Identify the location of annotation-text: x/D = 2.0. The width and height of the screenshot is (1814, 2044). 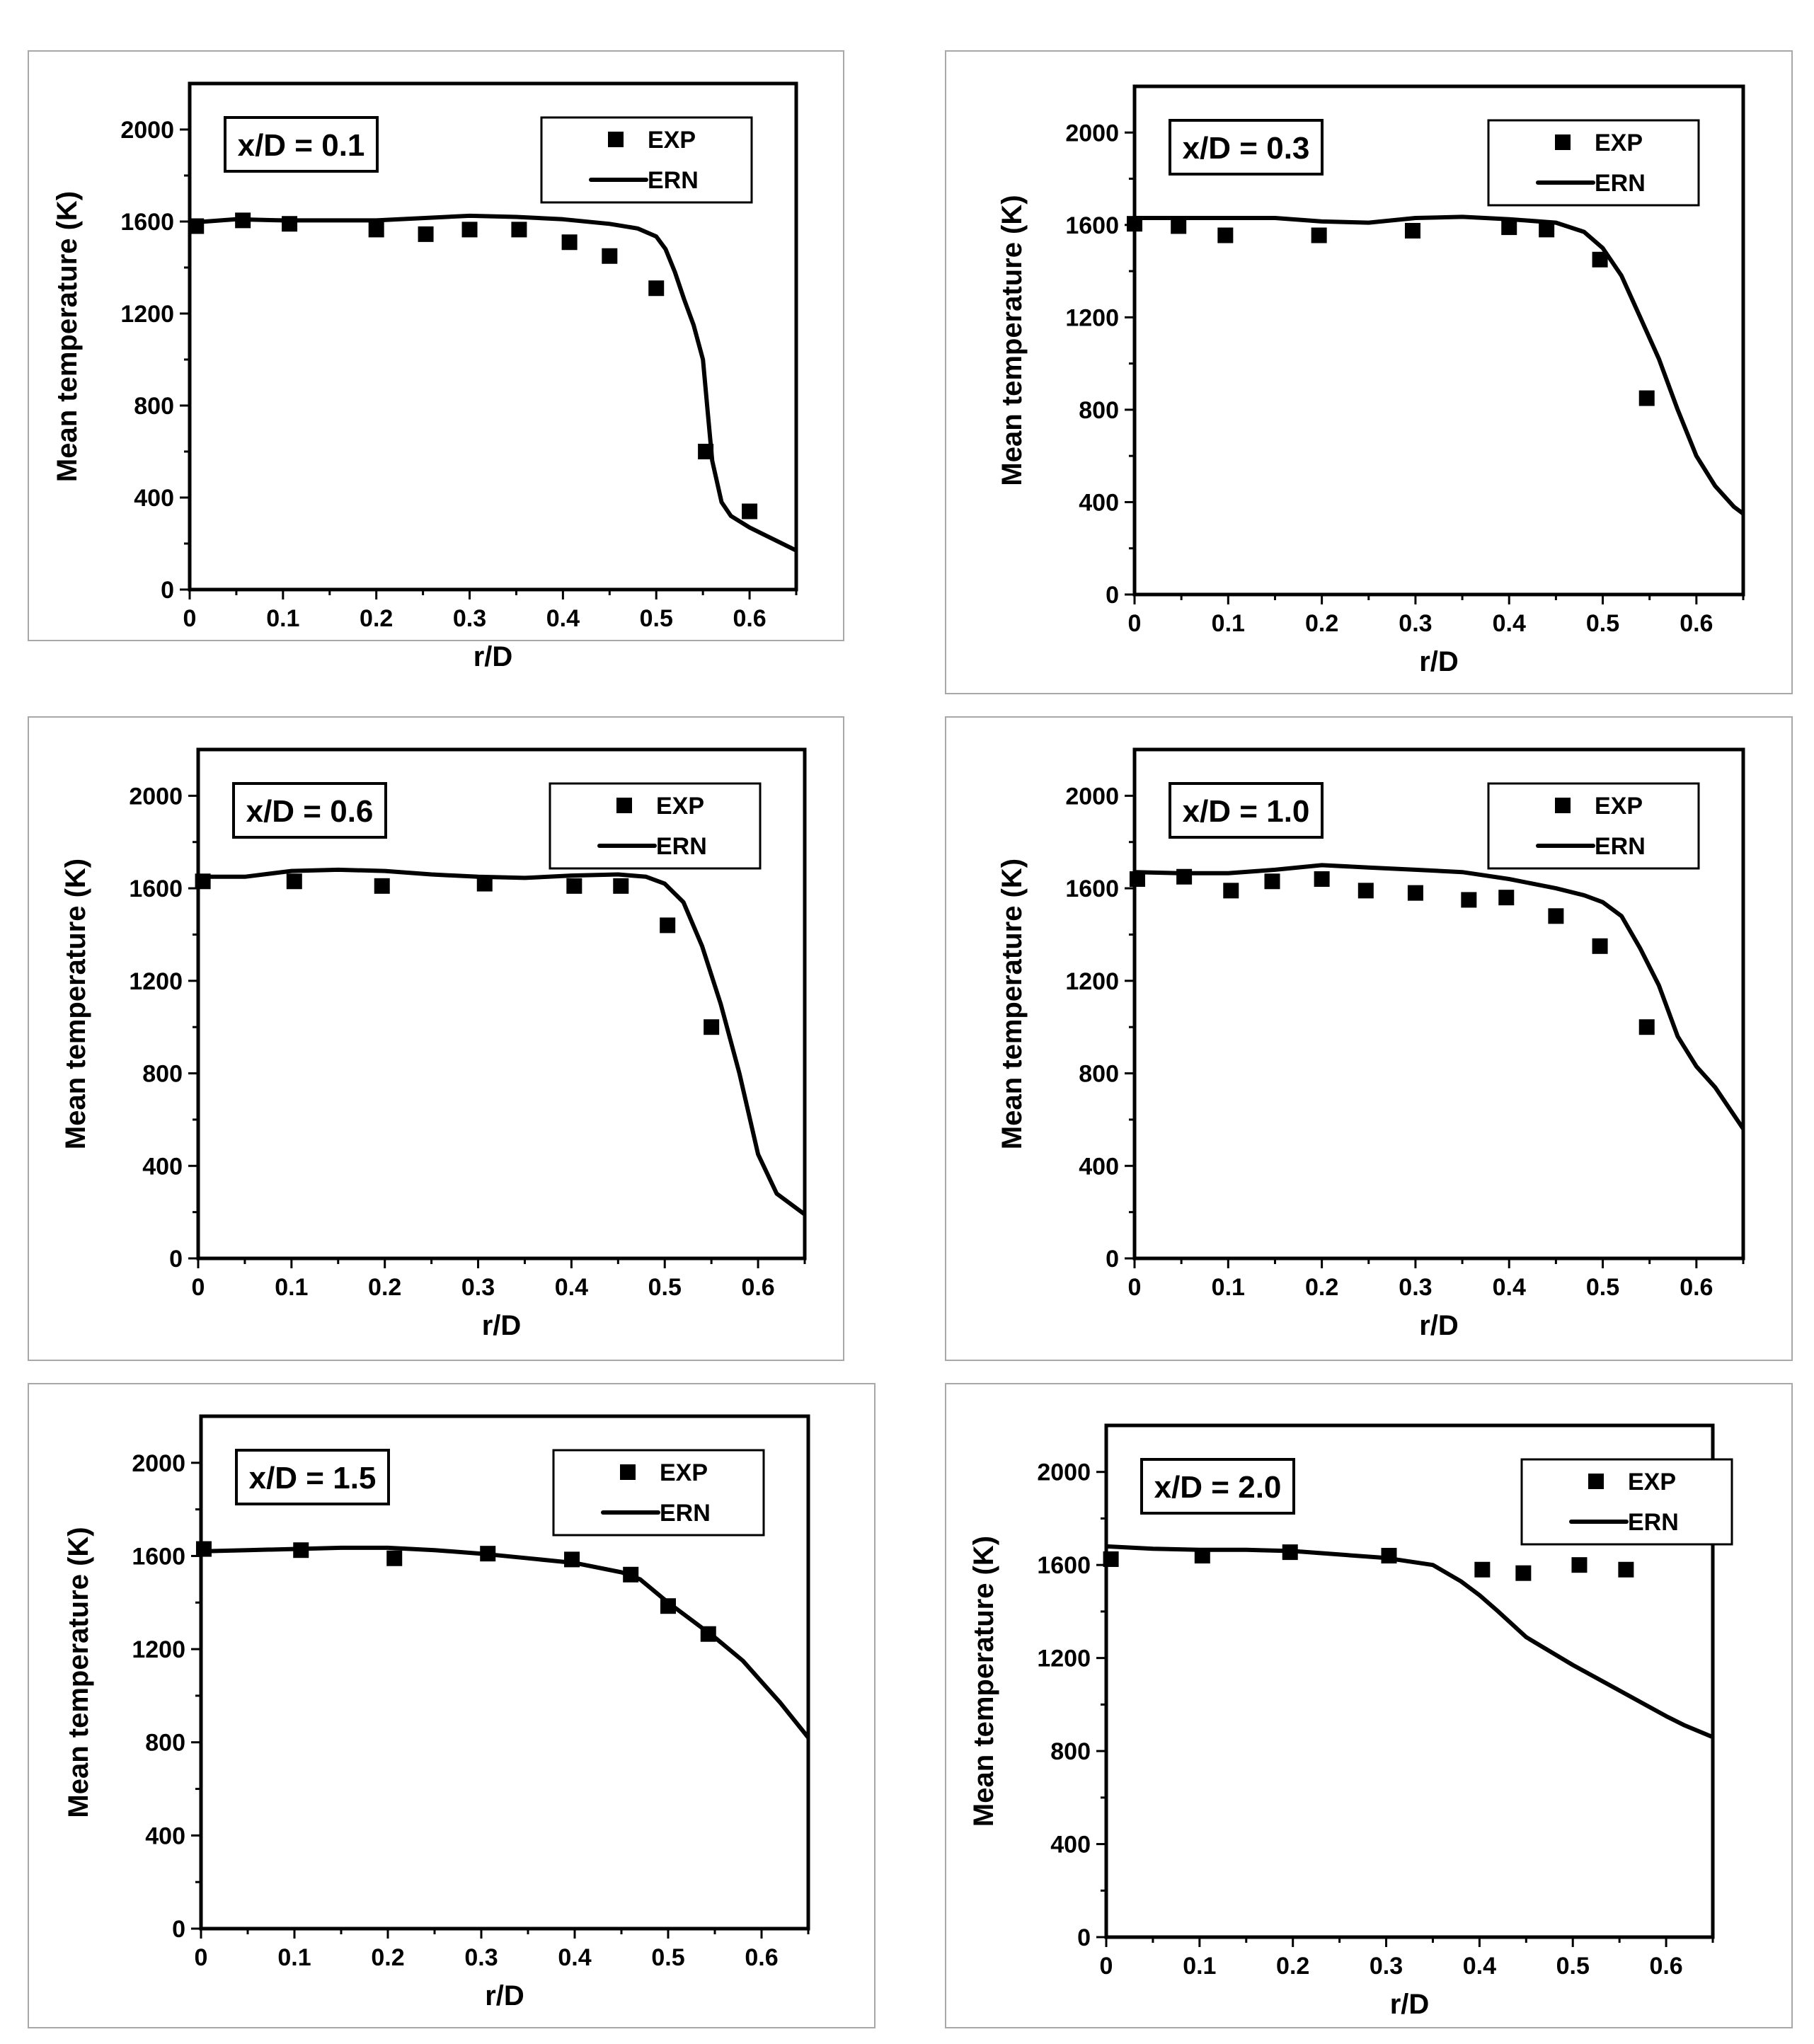
(1218, 1487).